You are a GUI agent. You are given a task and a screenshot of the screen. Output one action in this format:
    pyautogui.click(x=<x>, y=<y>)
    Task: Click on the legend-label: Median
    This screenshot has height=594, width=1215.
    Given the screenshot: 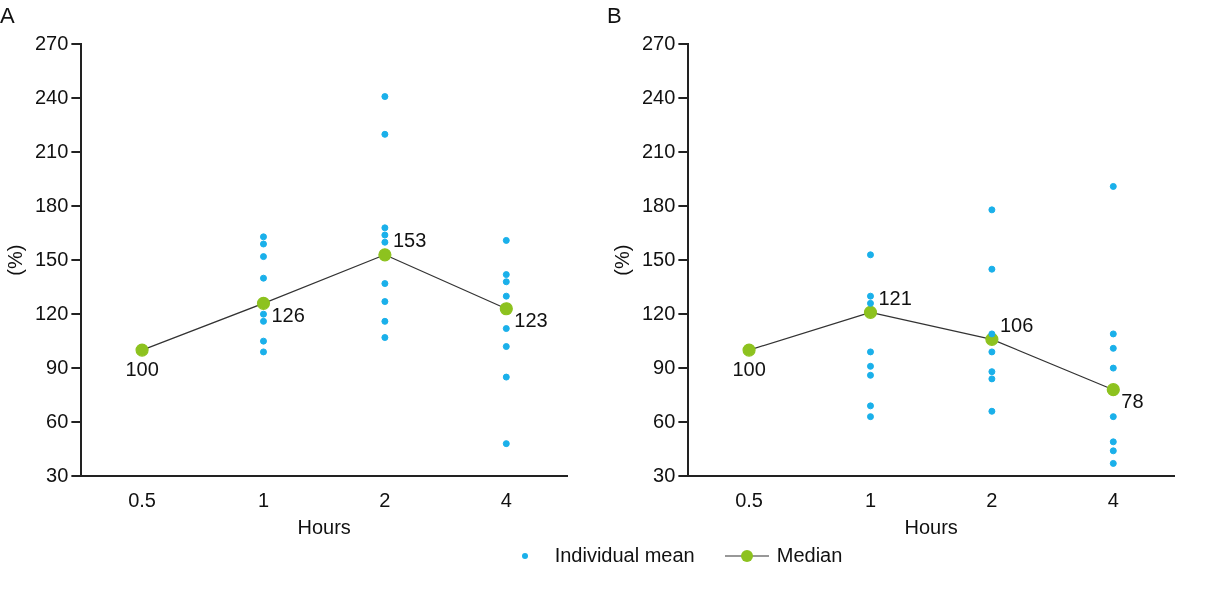 What is the action you would take?
    pyautogui.click(x=809, y=555)
    